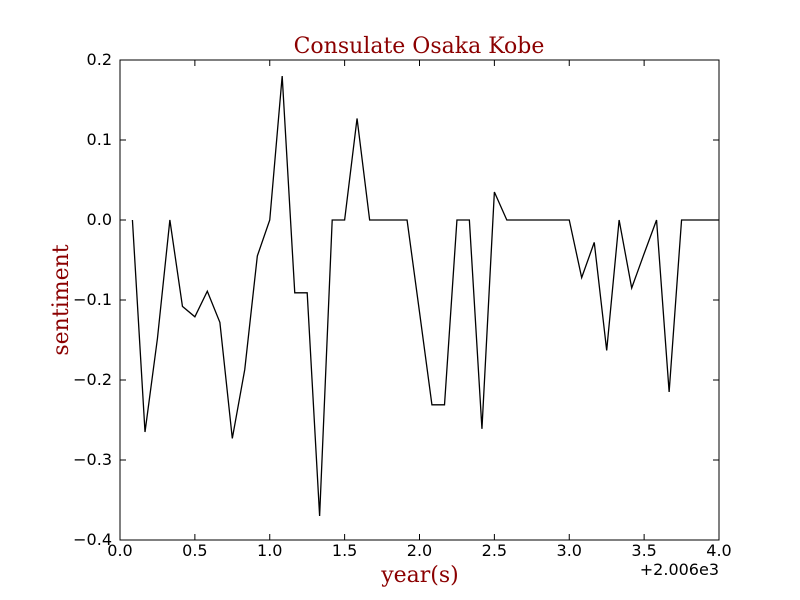 This screenshot has height=600, width=800. Describe the element at coordinates (61, 299) in the screenshot. I see `y-axis-label: sentiment` at that location.